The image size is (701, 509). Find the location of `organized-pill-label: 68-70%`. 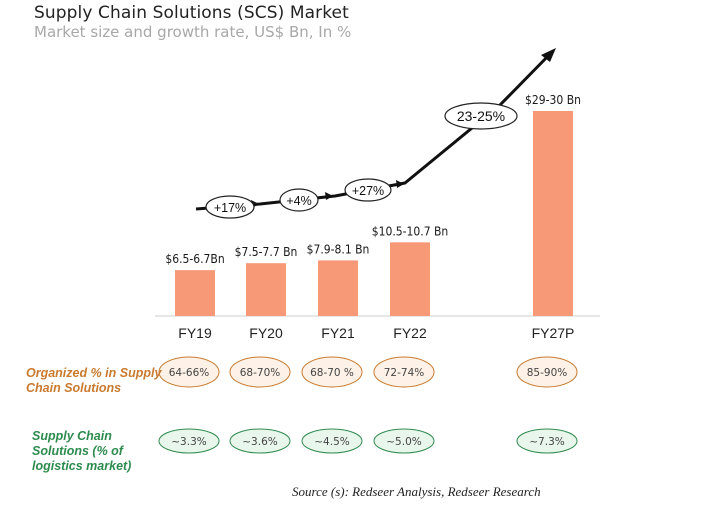

organized-pill-label: 68-70% is located at coordinates (260, 373).